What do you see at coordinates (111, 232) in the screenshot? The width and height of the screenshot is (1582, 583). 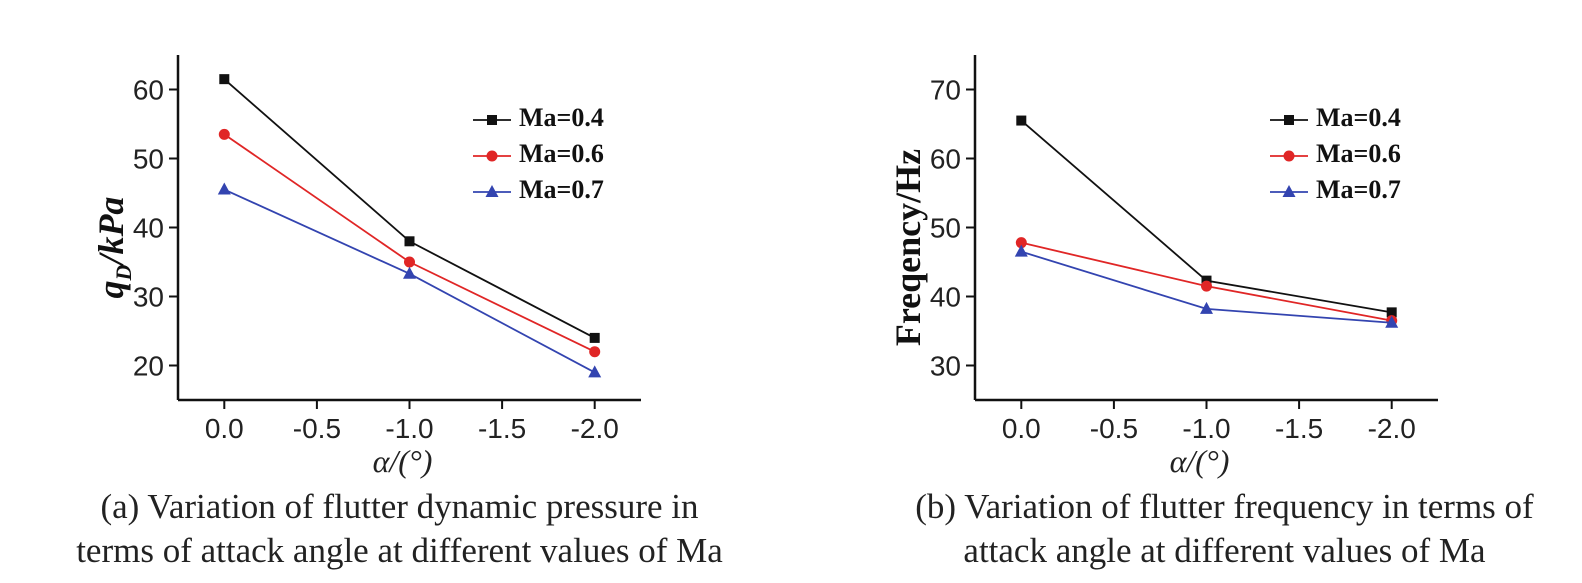 I see `y-label-part: /kPa` at bounding box center [111, 232].